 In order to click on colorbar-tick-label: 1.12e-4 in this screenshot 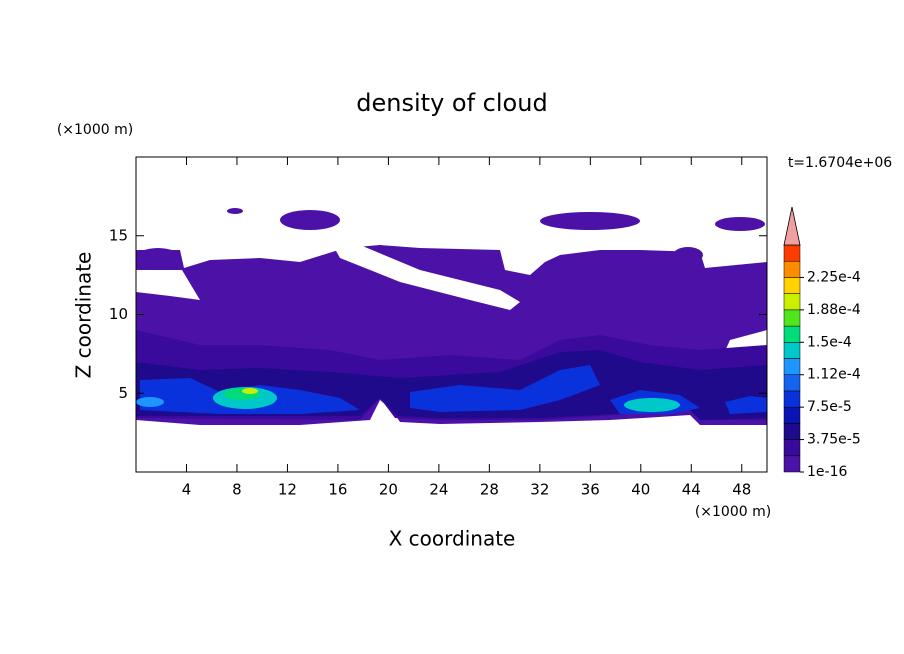, I will do `click(834, 375)`.